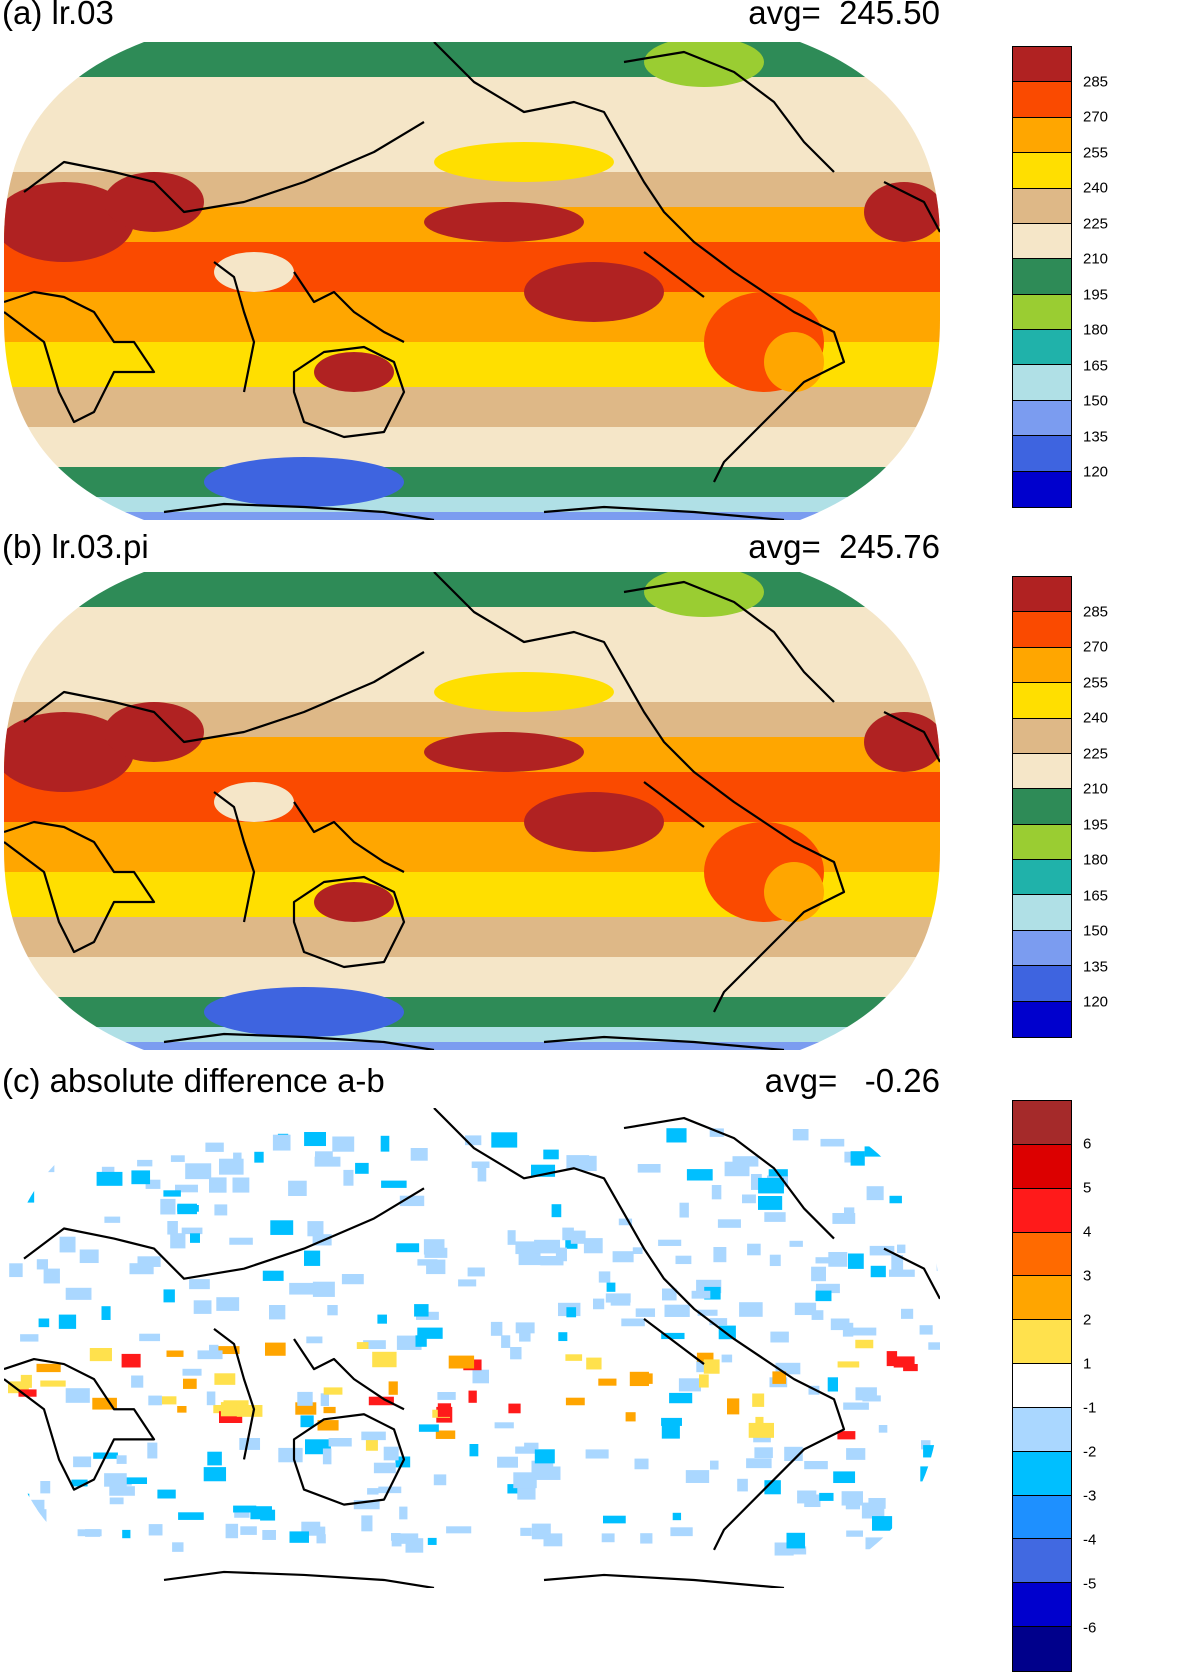  I want to click on colorbar-tick-label: -2, so click(1090, 1452).